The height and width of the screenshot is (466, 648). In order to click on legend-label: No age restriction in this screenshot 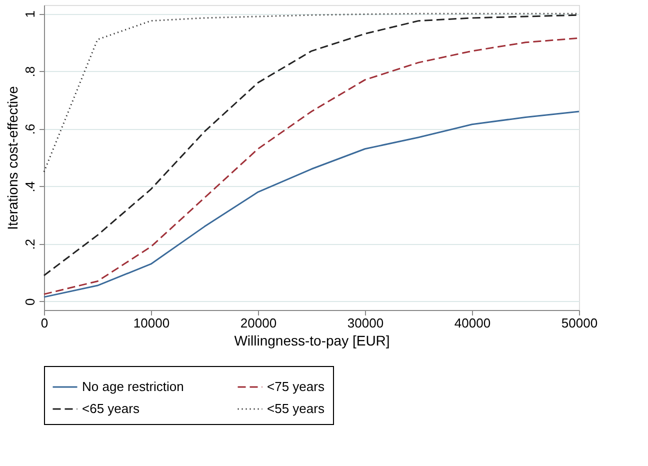, I will do `click(133, 386)`.